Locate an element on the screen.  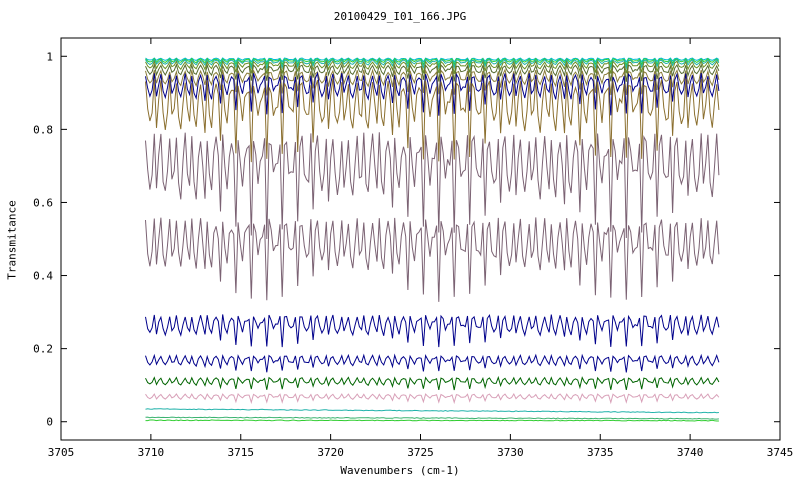
y-tick-label: 0.2 is located at coordinates (43, 349).